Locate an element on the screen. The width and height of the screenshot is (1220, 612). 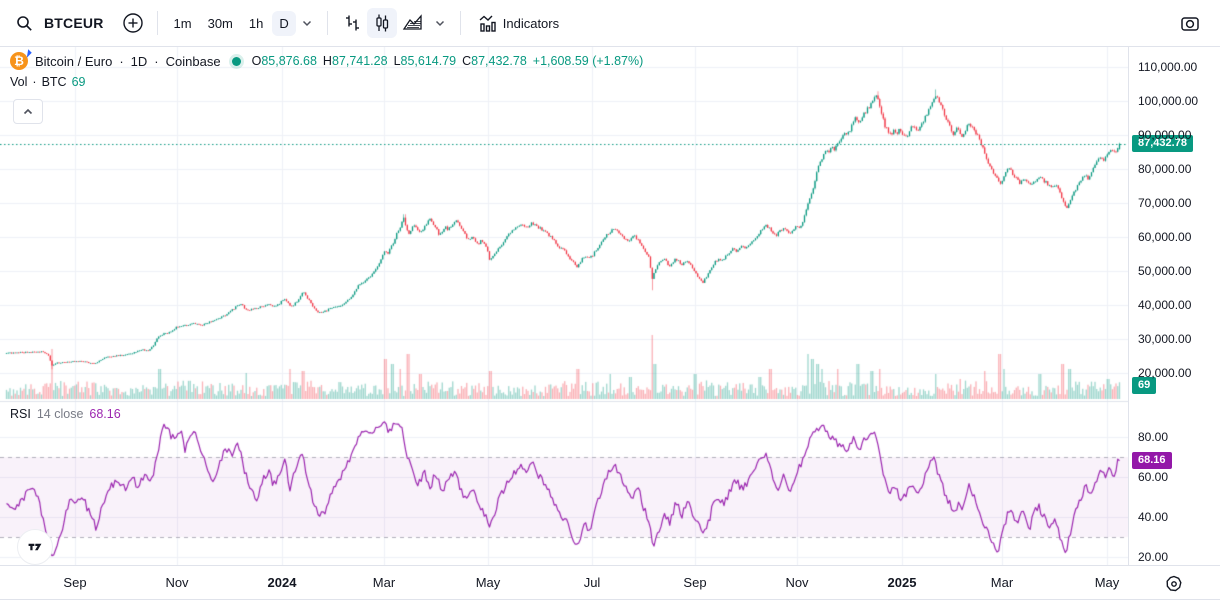
indicators-icon is located at coordinates (488, 23).